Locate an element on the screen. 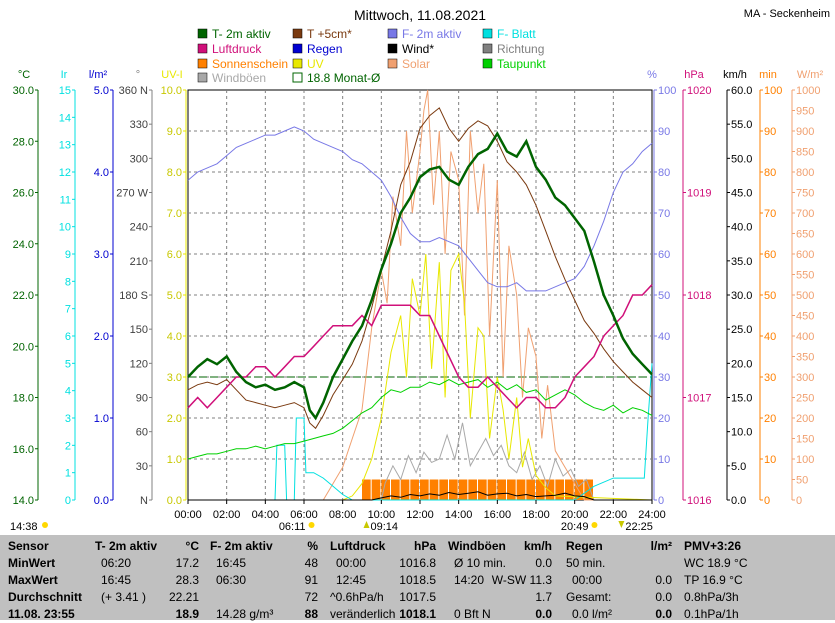 This screenshot has width=835, height=623. axis-tick-label-solar: 700 is located at coordinates (805, 214).